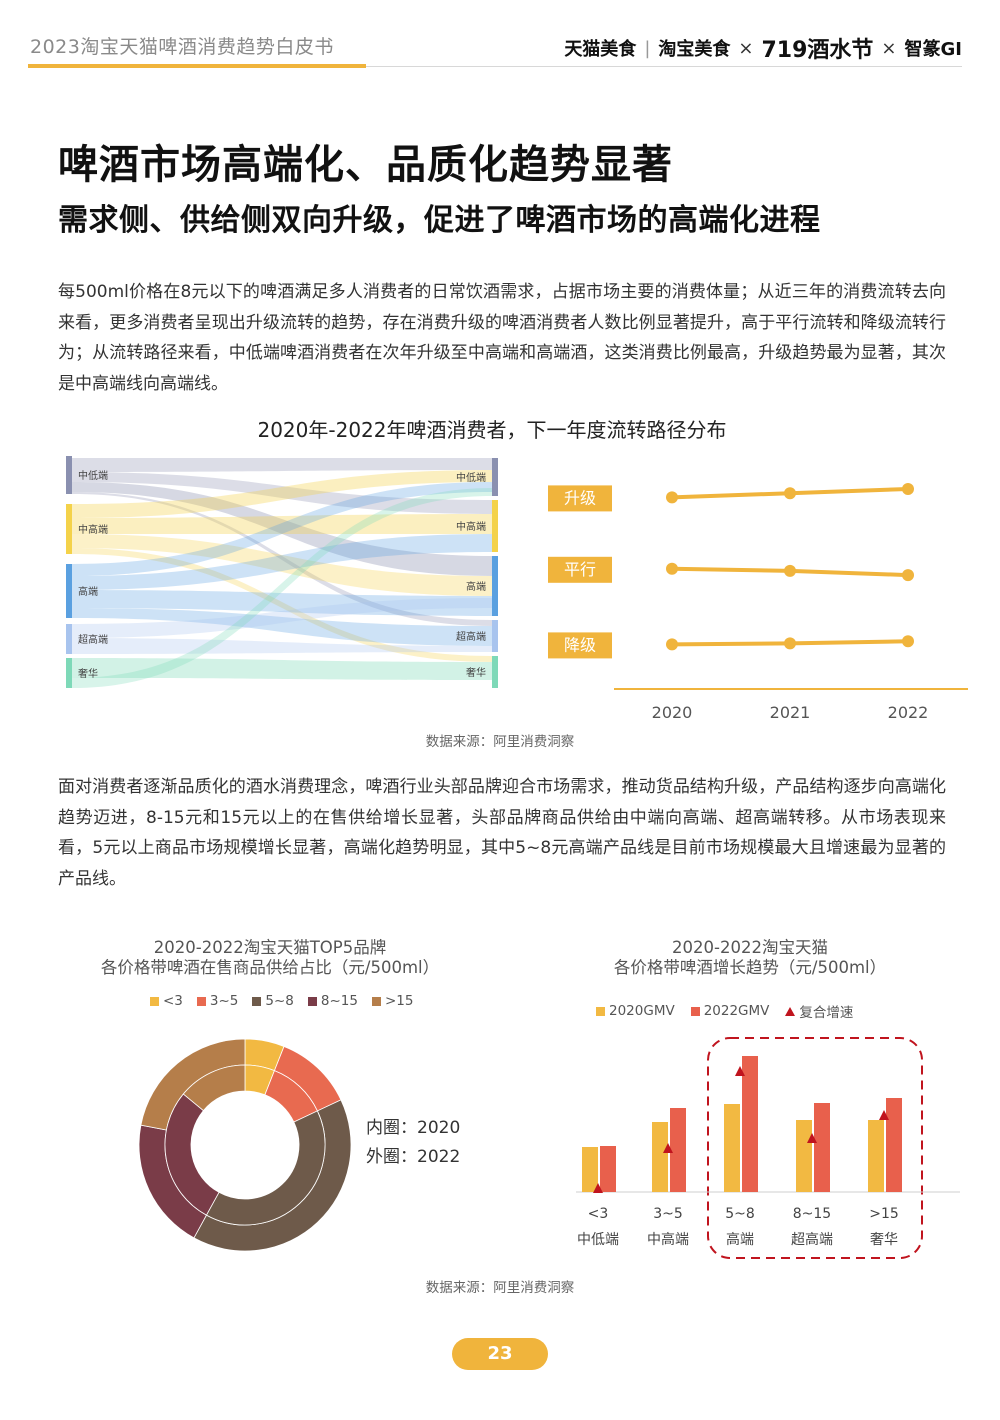 The width and height of the screenshot is (1000, 1420). What do you see at coordinates (908, 712) in the screenshot?
I see `x-tick-label: 2022` at bounding box center [908, 712].